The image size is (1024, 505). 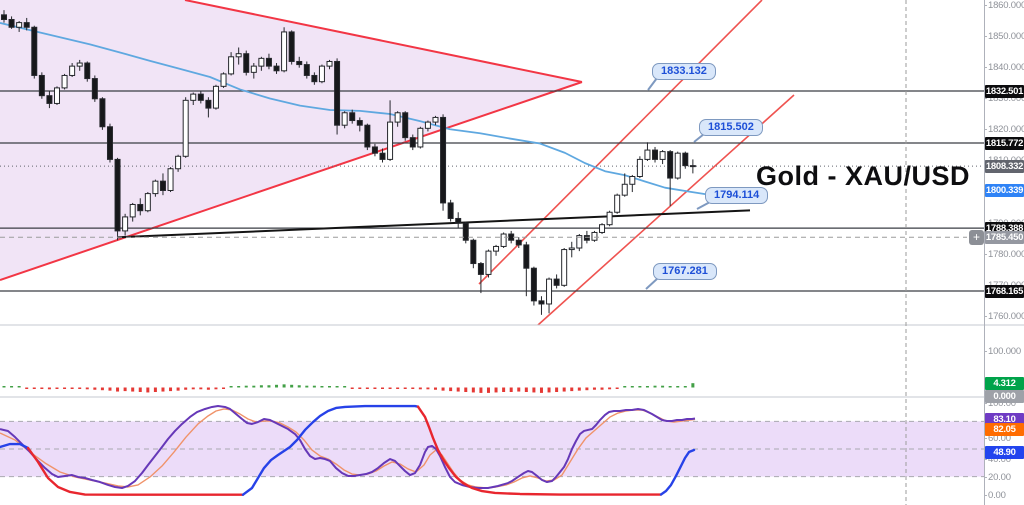 I want to click on indicator-value-badge: 4.312, so click(x=1004, y=383).